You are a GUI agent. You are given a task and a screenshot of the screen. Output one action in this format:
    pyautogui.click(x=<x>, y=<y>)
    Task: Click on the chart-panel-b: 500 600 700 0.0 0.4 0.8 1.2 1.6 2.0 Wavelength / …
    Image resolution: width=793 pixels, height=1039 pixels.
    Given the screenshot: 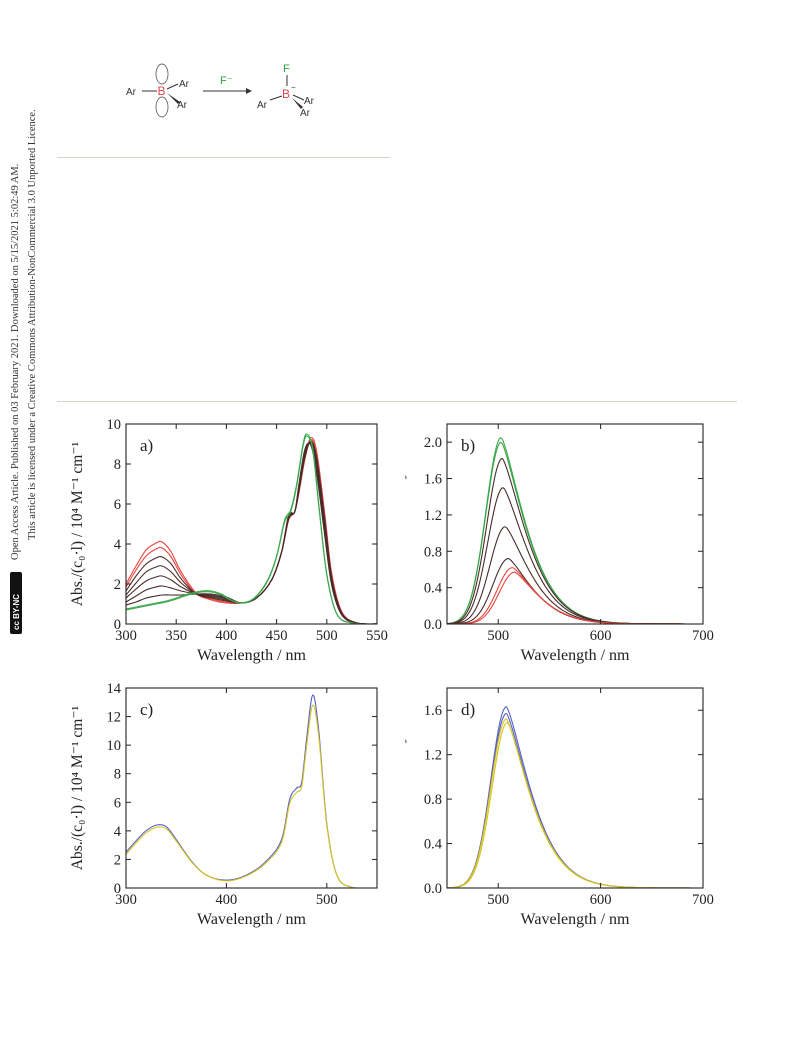 What is the action you would take?
    pyautogui.click(x=559, y=543)
    